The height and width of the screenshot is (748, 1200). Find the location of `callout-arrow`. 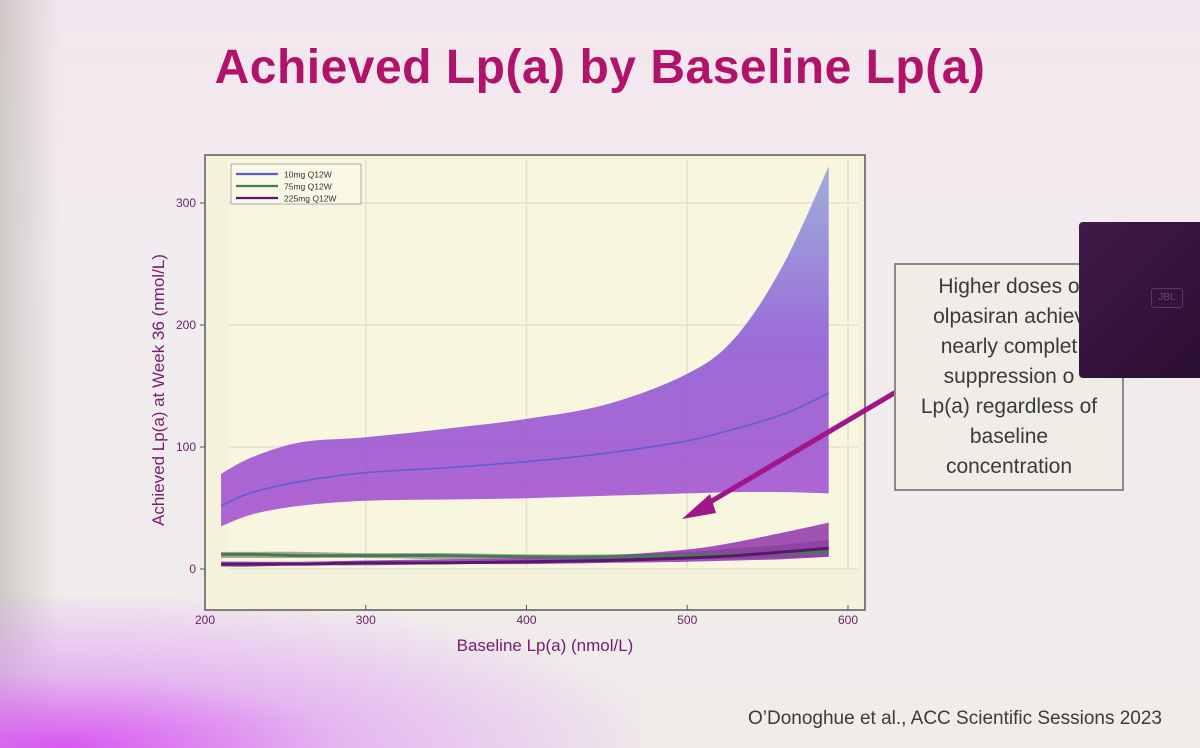

callout-arrow is located at coordinates (790, 454).